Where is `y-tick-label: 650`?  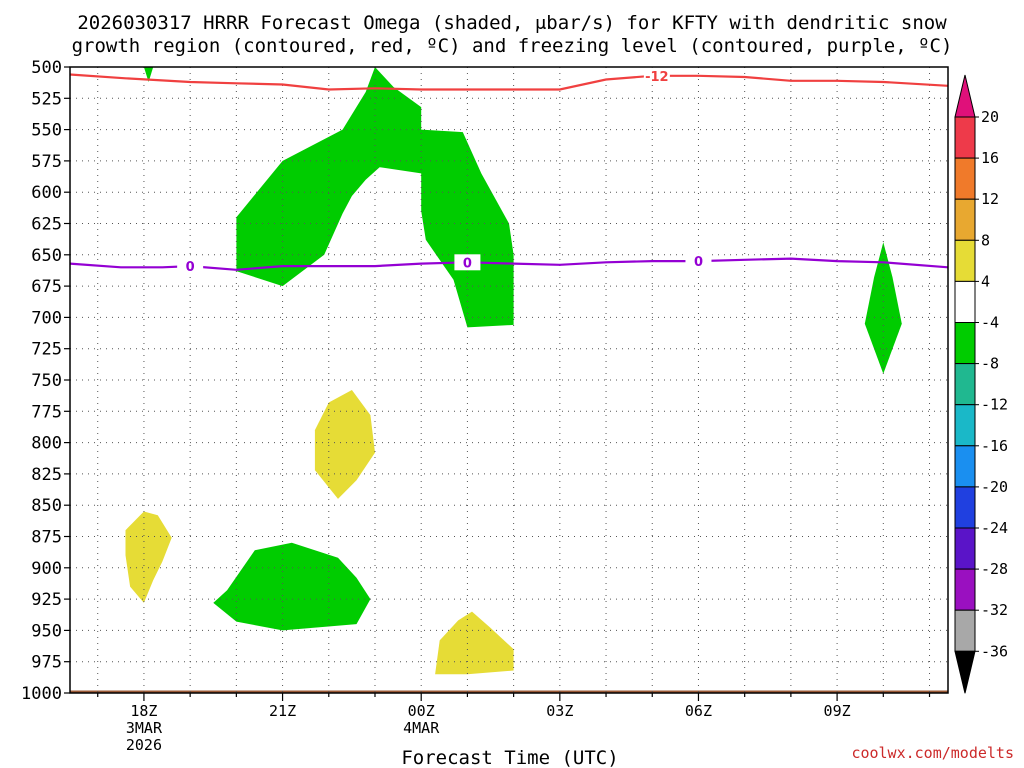
y-tick-label: 650 is located at coordinates (46, 256).